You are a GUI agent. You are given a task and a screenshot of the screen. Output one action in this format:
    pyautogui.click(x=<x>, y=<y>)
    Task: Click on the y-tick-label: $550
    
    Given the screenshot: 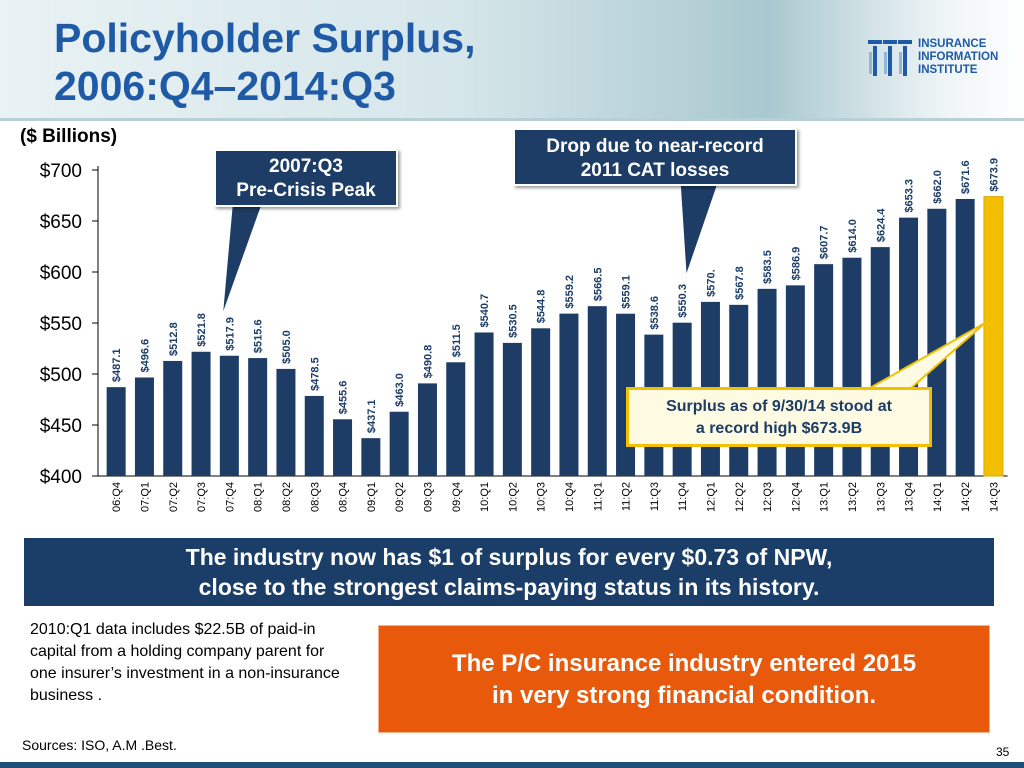 What is the action you would take?
    pyautogui.click(x=61, y=324)
    